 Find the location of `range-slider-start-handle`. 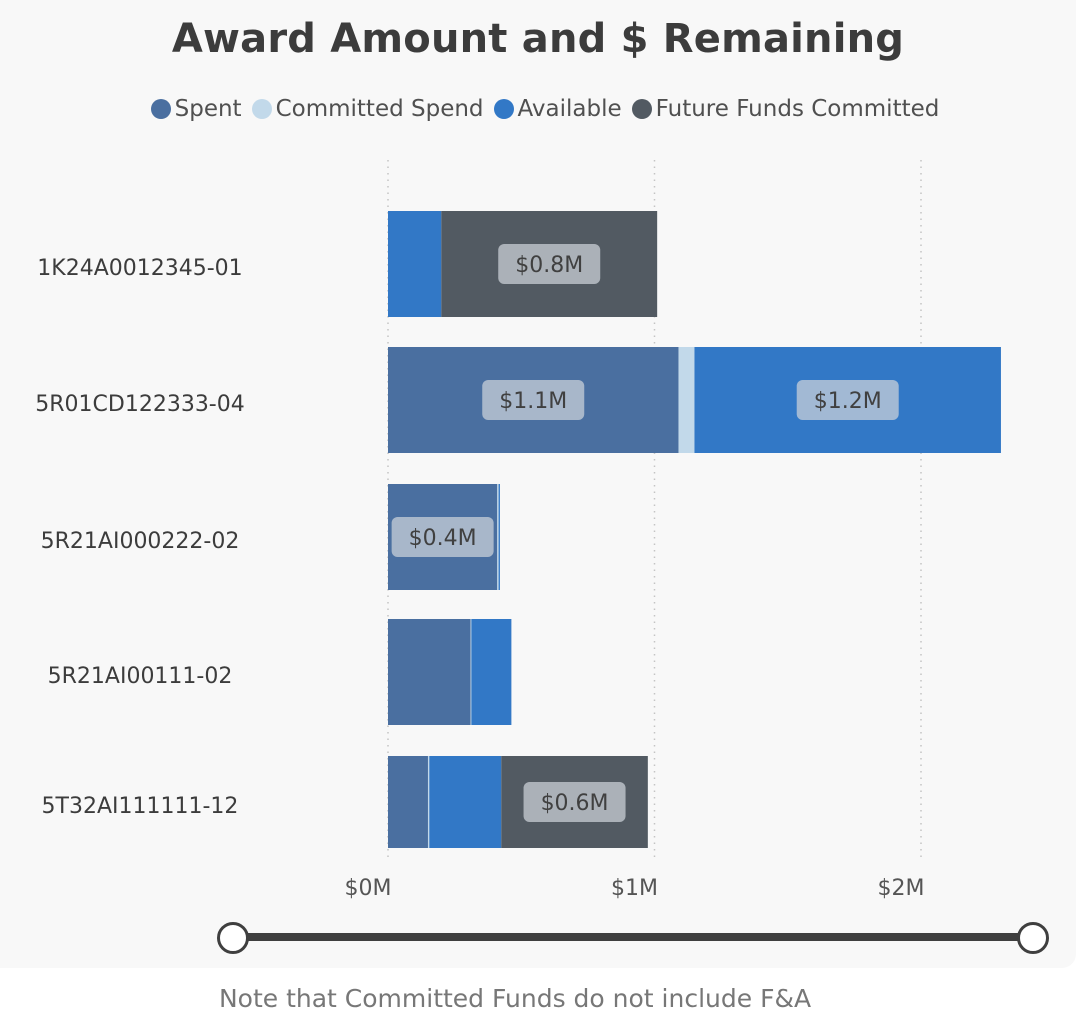

range-slider-start-handle is located at coordinates (233, 938).